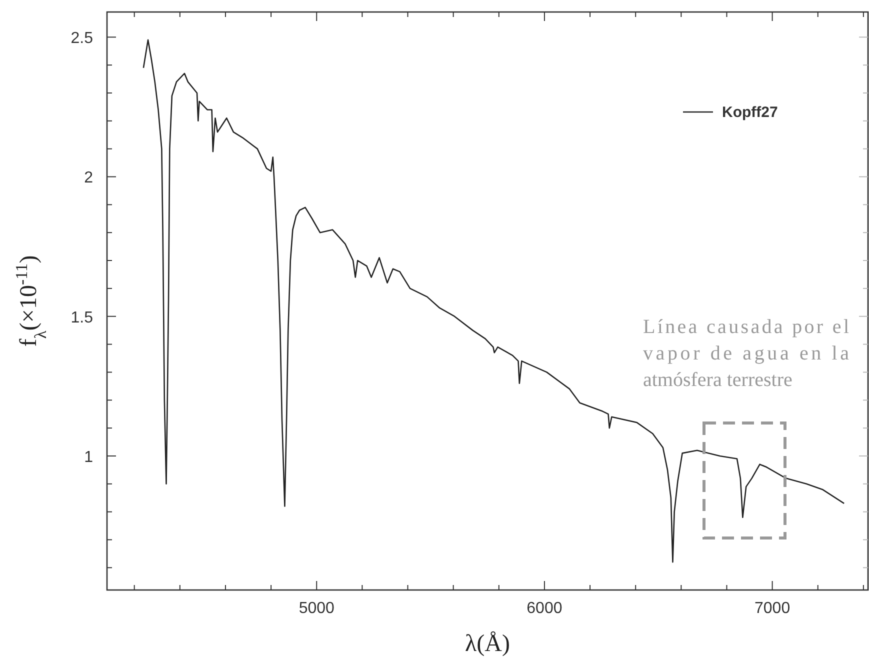  Describe the element at coordinates (487, 644) in the screenshot. I see `x-axis-title: λ(Å)` at that location.